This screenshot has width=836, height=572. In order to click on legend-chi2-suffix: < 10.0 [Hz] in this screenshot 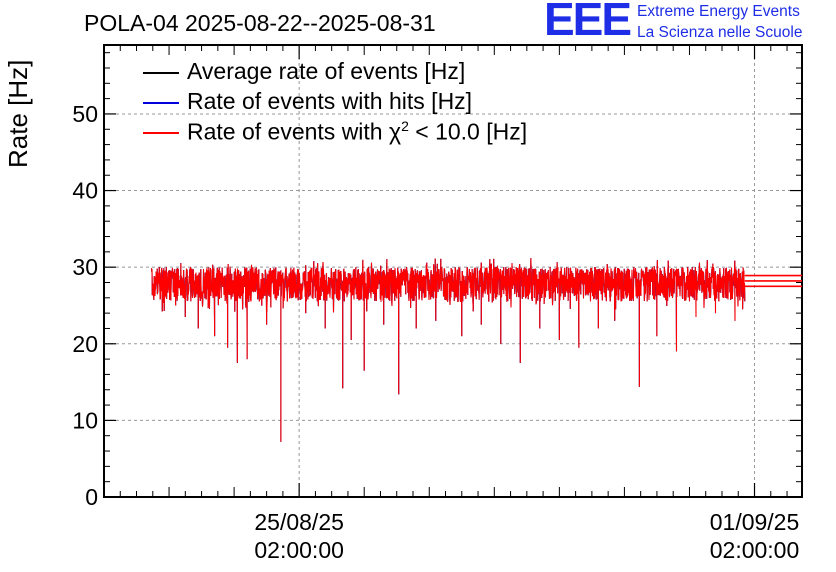, I will do `click(468, 131)`.